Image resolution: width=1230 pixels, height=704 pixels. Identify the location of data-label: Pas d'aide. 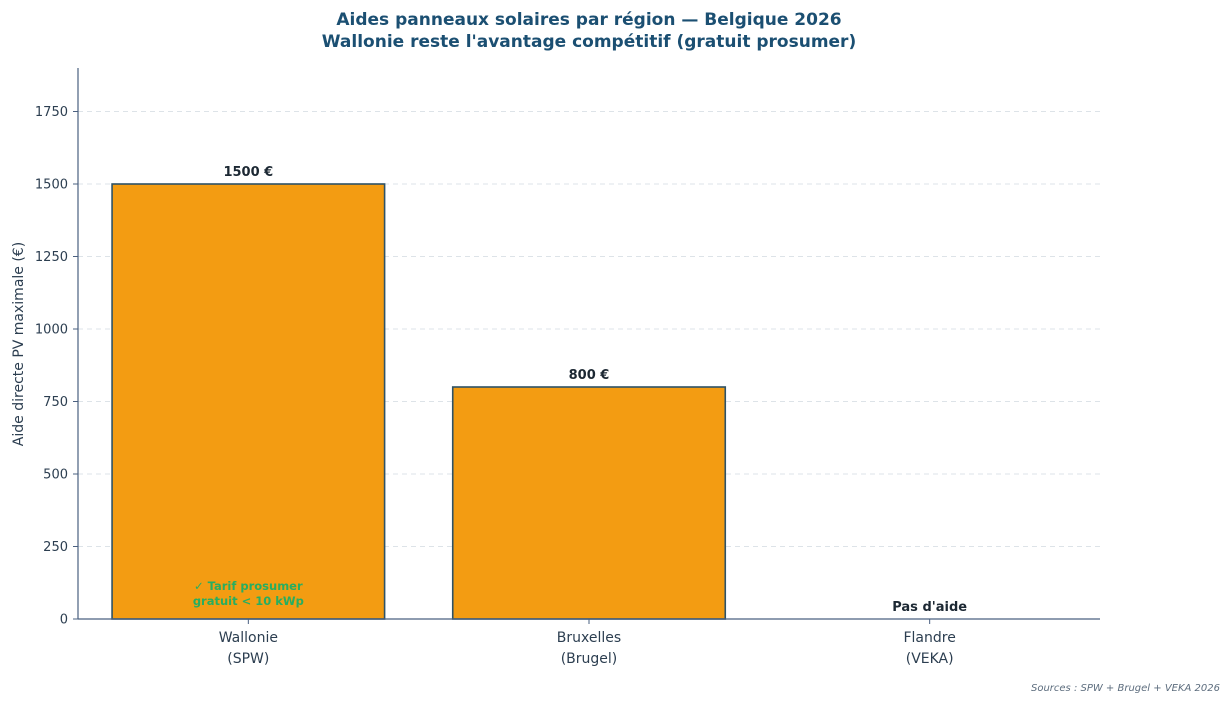
(929, 607).